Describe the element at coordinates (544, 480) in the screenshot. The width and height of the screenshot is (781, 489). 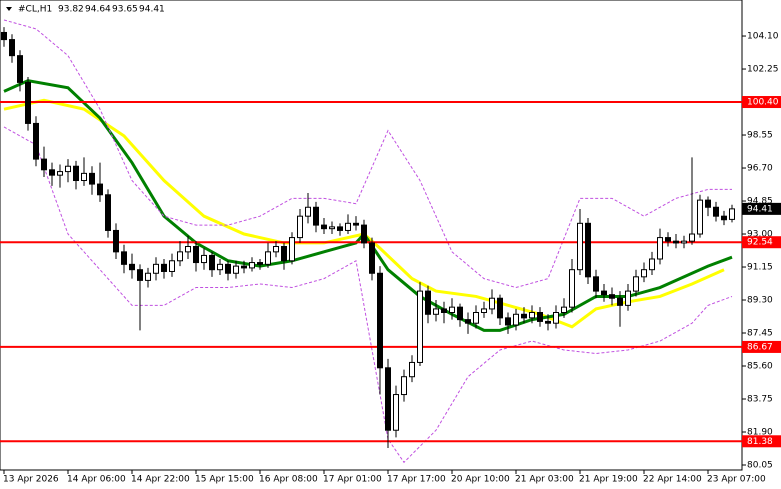
I see `x-tick-label: 21 Apr 03:00` at that location.